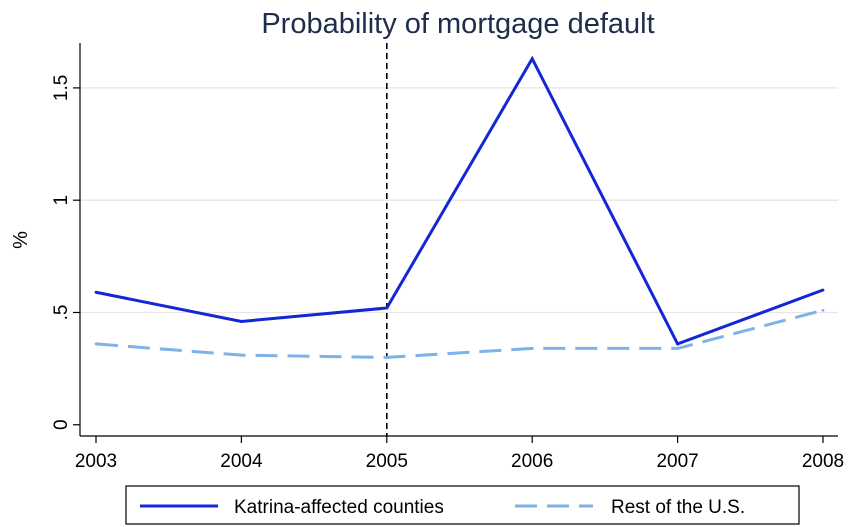 Image resolution: width=853 pixels, height=527 pixels. I want to click on x-tick-label-0: 2003, so click(96, 461).